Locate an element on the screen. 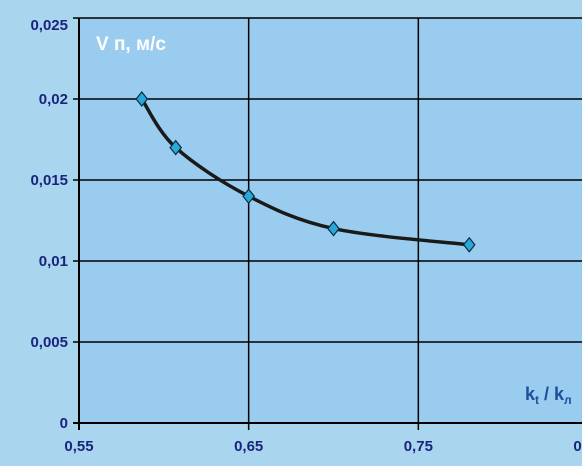 This screenshot has height=466, width=582. y-tick-label: 0,015 is located at coordinates (49, 180).